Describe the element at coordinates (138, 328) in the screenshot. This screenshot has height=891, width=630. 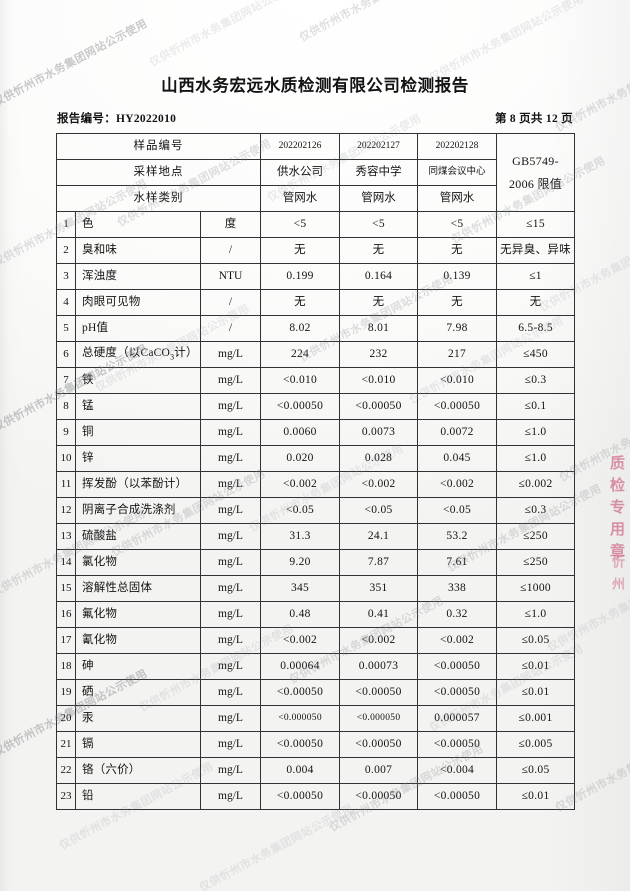
I see `parameter-name: pH值` at that location.